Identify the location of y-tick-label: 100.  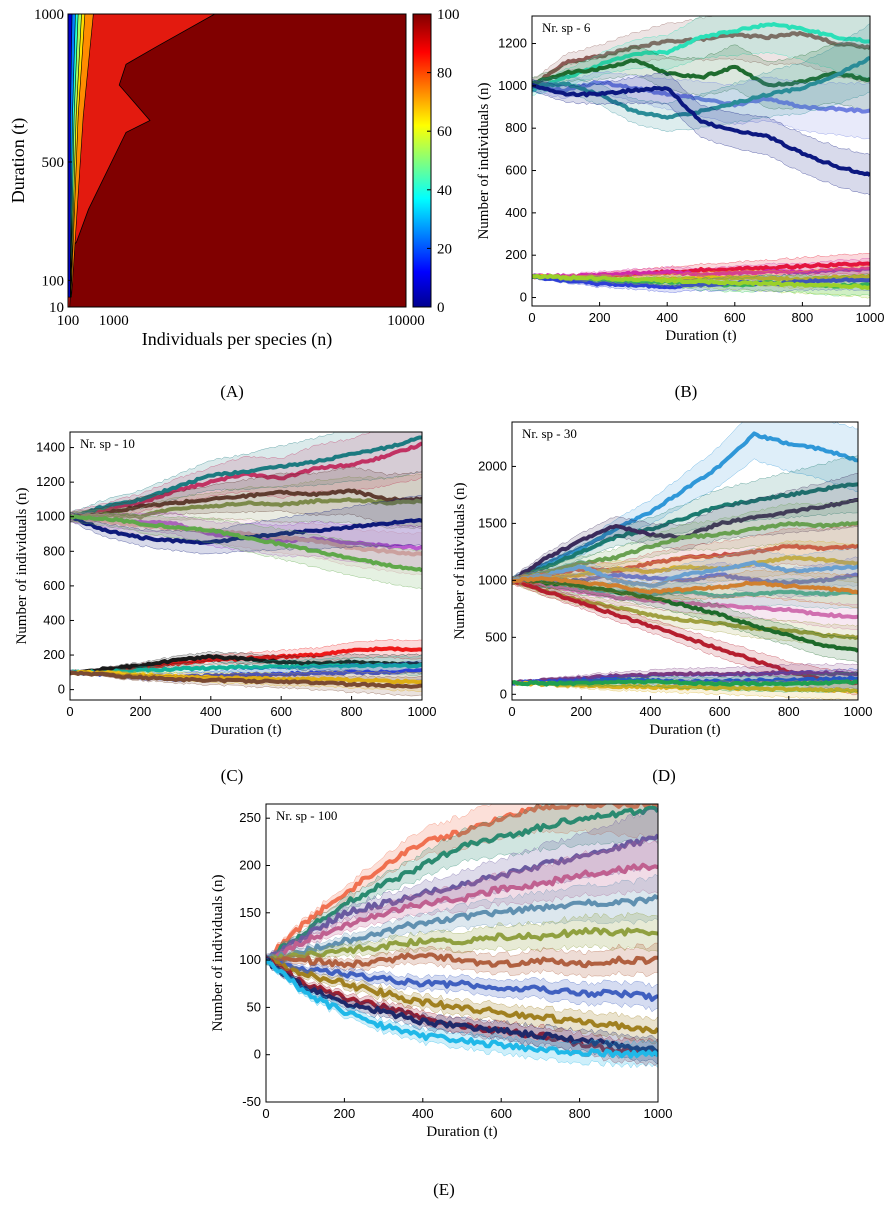
(250, 959).